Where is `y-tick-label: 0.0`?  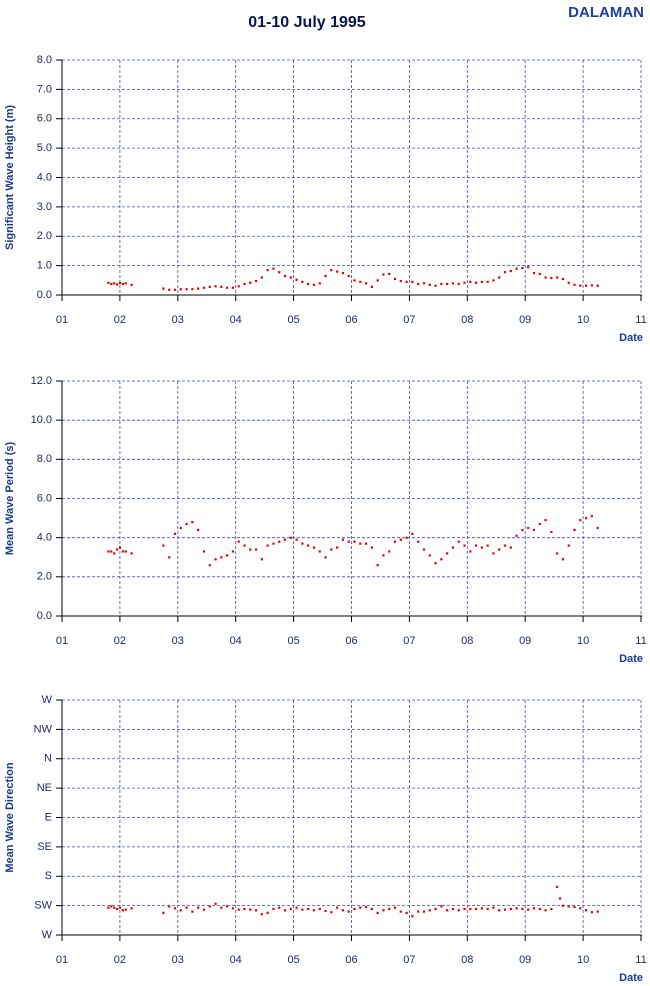 y-tick-label: 0.0 is located at coordinates (44, 616).